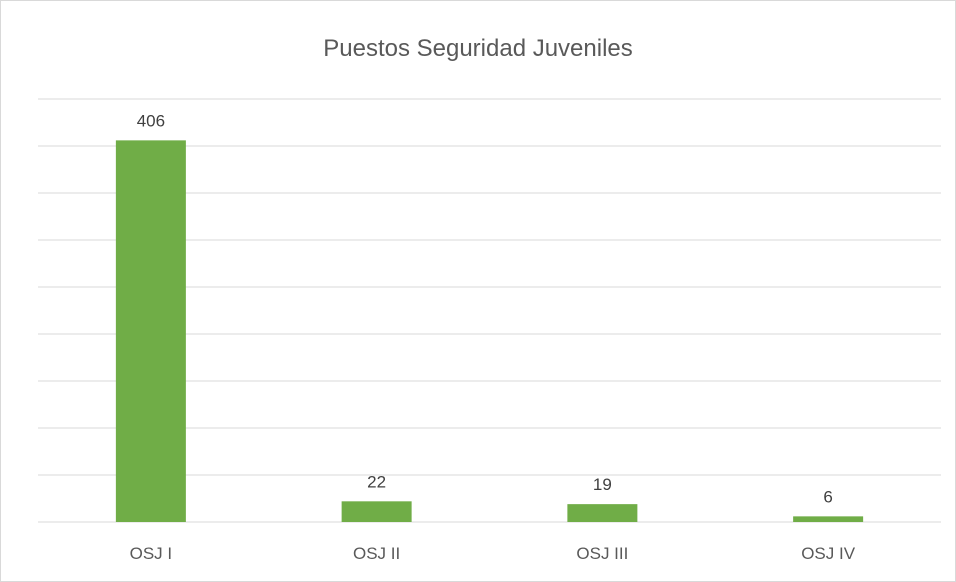  I want to click on data-label: 22, so click(376, 481).